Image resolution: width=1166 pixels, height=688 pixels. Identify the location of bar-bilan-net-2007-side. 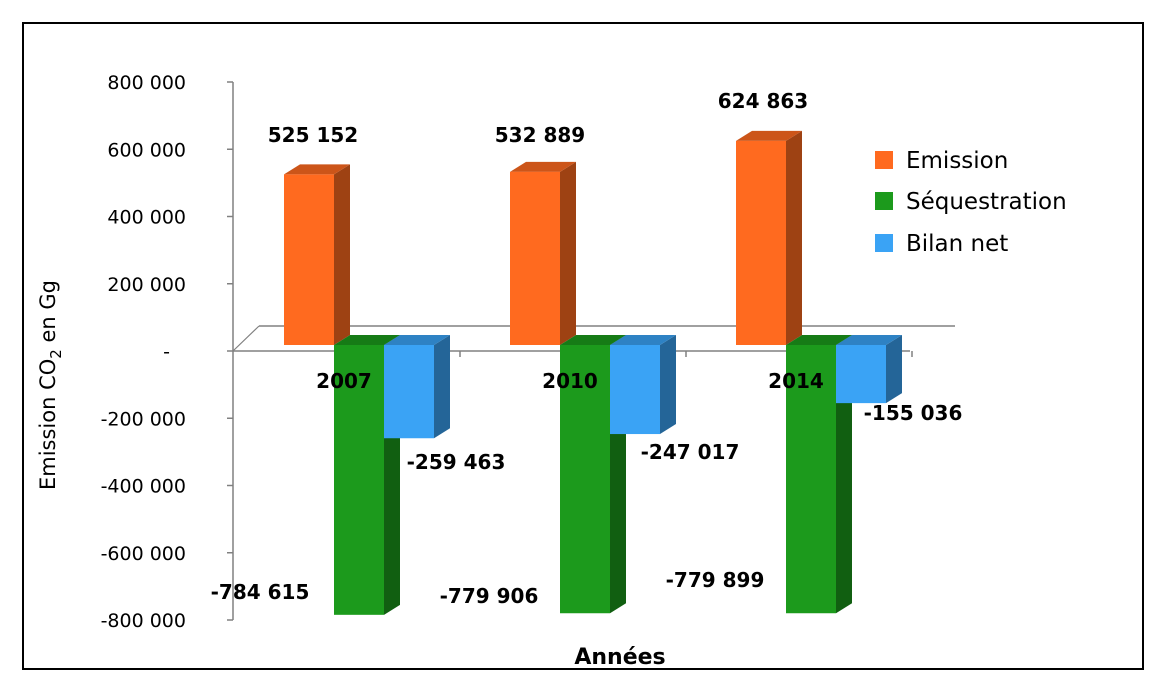
(442, 387).